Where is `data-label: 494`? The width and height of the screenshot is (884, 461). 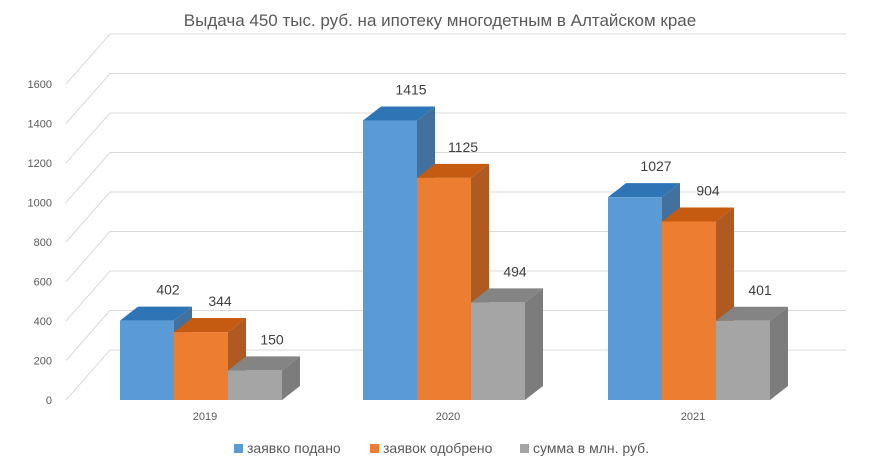 data-label: 494 is located at coordinates (515, 271).